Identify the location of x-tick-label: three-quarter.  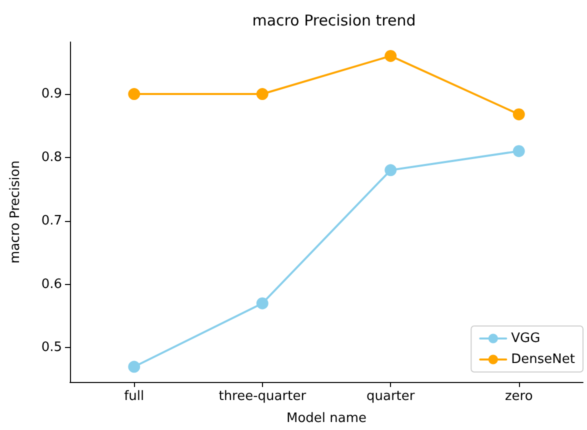
(262, 396).